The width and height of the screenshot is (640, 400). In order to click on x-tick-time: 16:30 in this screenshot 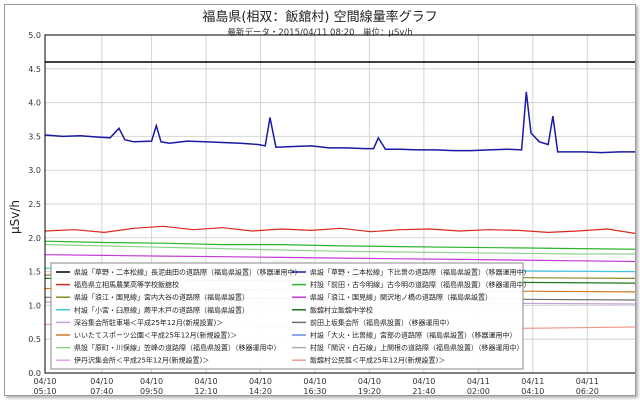, I will do `click(314, 391)`.